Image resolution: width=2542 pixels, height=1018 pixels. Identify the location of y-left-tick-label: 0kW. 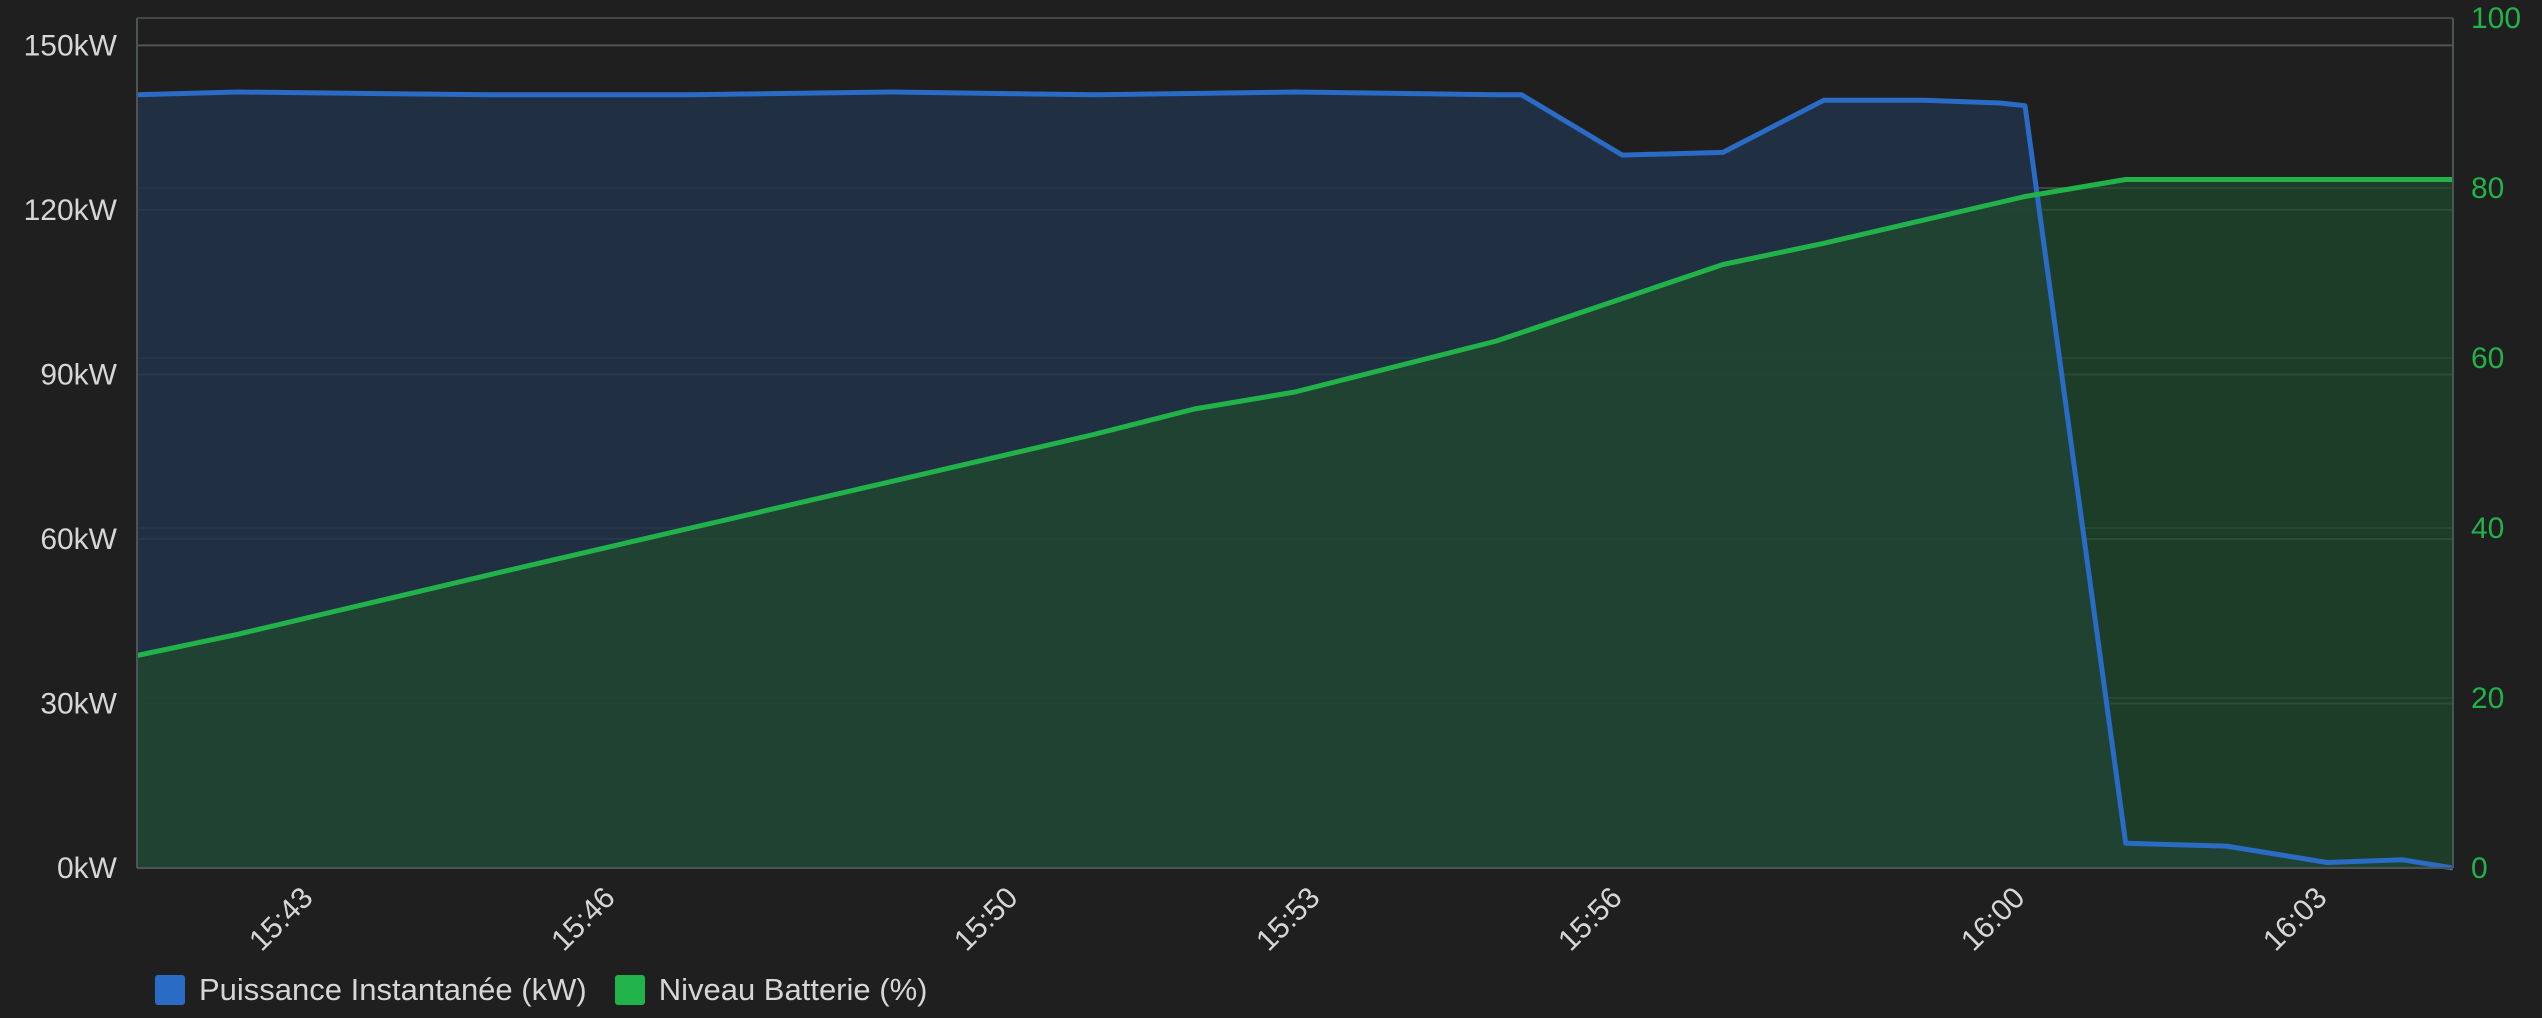
(87, 868).